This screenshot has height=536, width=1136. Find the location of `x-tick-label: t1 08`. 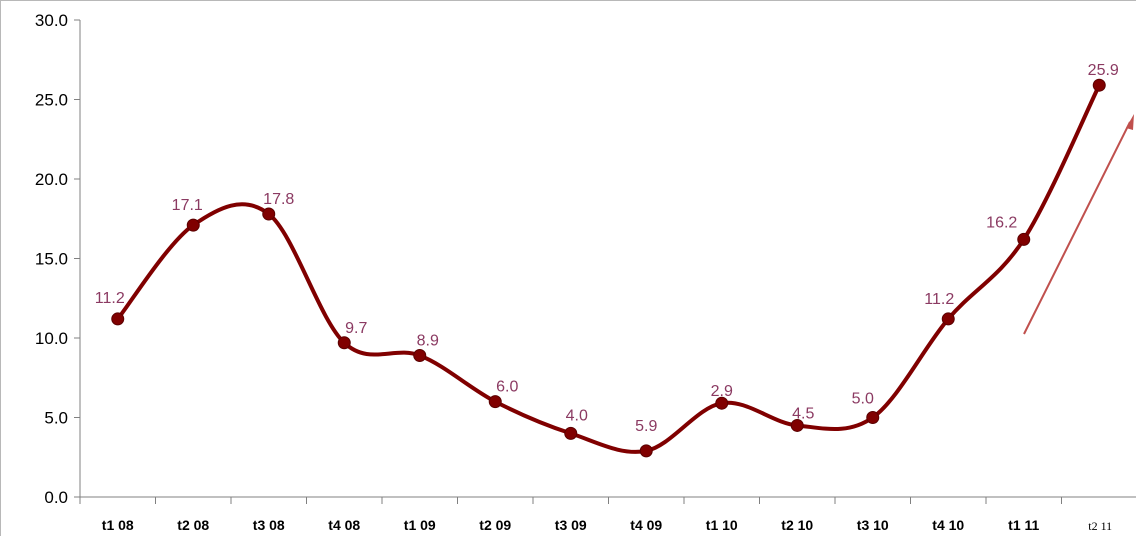

x-tick-label: t1 08 is located at coordinates (118, 525).